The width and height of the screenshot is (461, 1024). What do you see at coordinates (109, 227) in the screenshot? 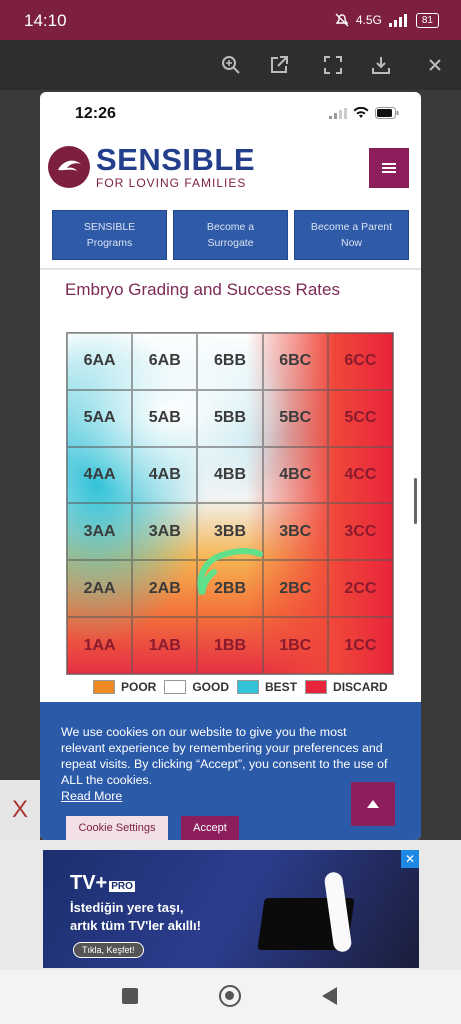
I see `nav-label: SENSIBLE` at bounding box center [109, 227].